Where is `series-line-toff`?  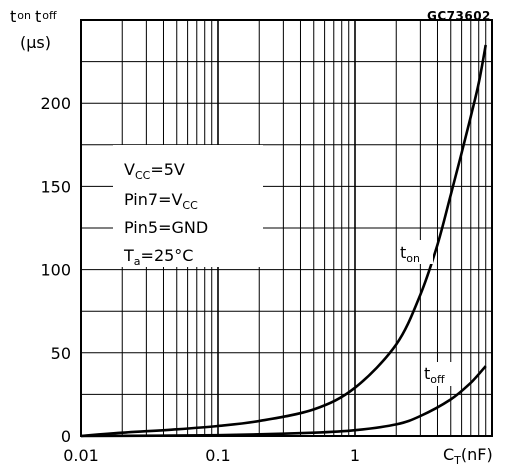
series-line-toff is located at coordinates (283, 401).